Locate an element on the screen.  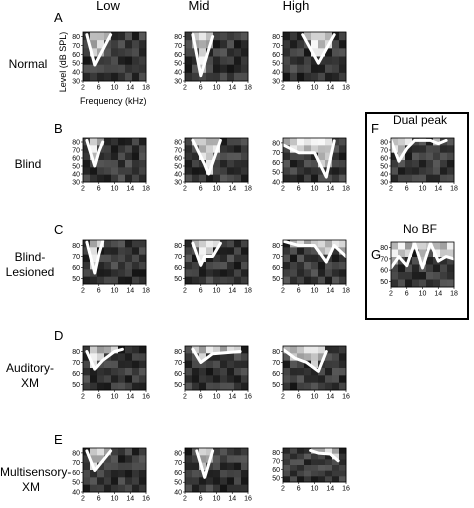
row-label-blind: Blind is located at coordinates (28, 164).